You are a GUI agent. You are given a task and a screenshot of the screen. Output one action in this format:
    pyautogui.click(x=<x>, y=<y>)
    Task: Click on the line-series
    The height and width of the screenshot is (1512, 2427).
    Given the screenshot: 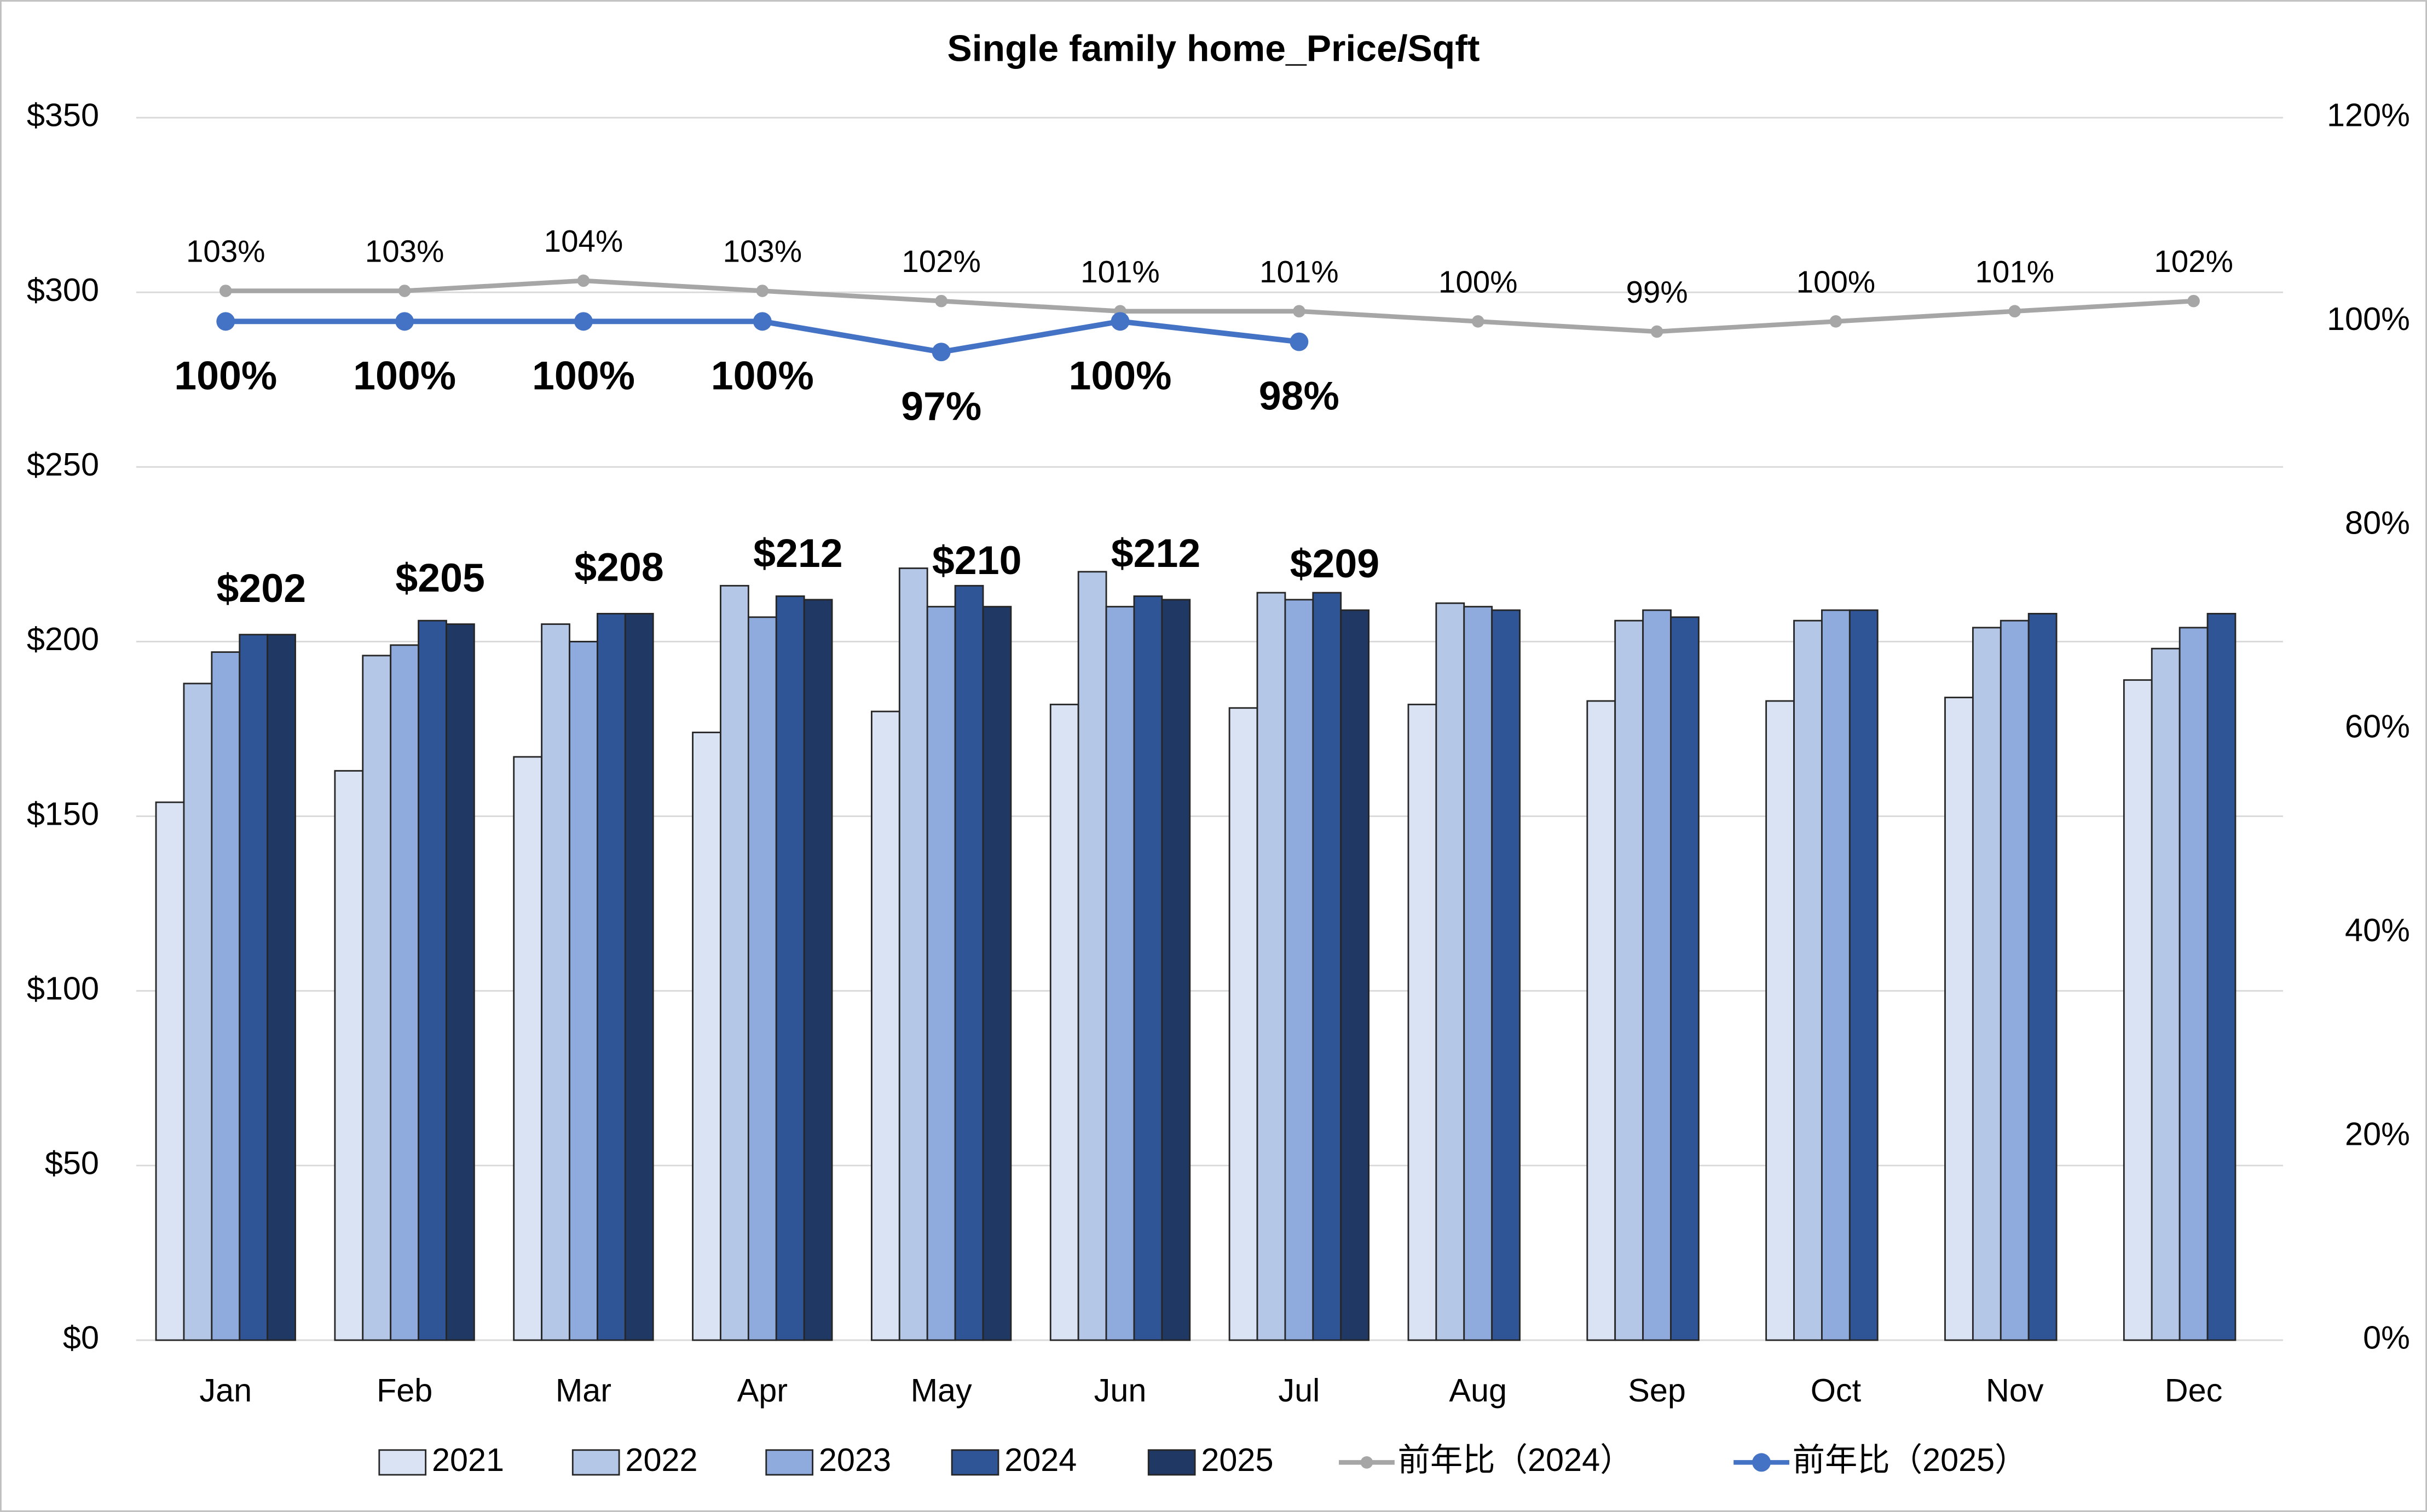 What is the action you would take?
    pyautogui.click(x=1210, y=306)
    